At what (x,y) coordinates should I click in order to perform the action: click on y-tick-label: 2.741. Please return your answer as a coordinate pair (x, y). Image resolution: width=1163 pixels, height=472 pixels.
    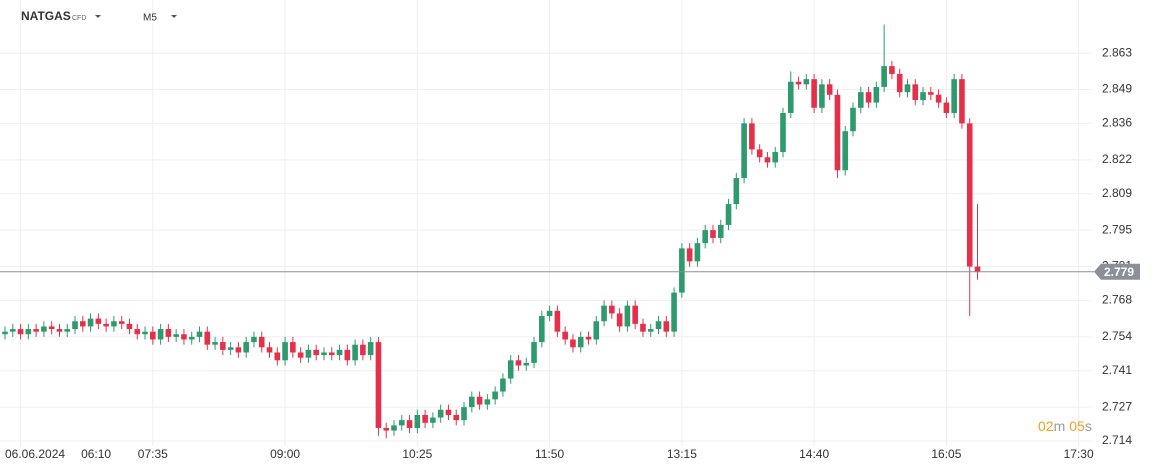
    Looking at the image, I should click on (1117, 370).